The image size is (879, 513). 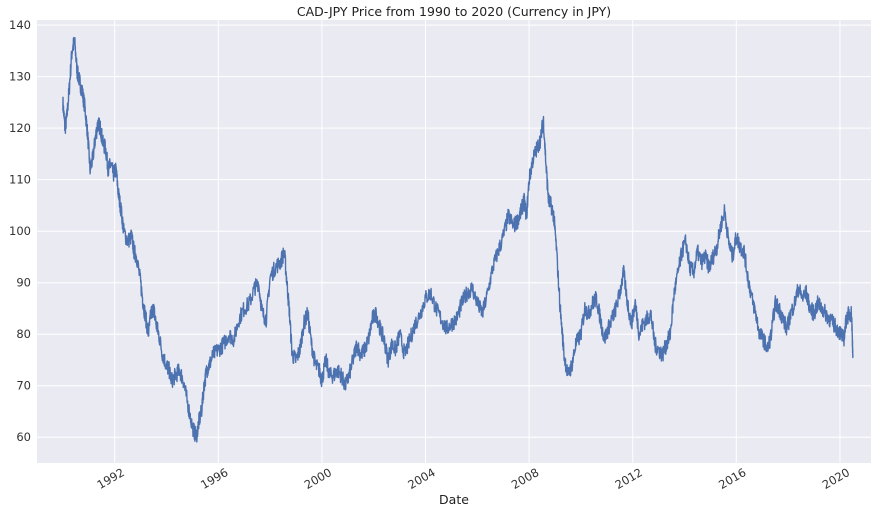 What do you see at coordinates (629, 478) in the screenshot?
I see `x-tick-label: 2012` at bounding box center [629, 478].